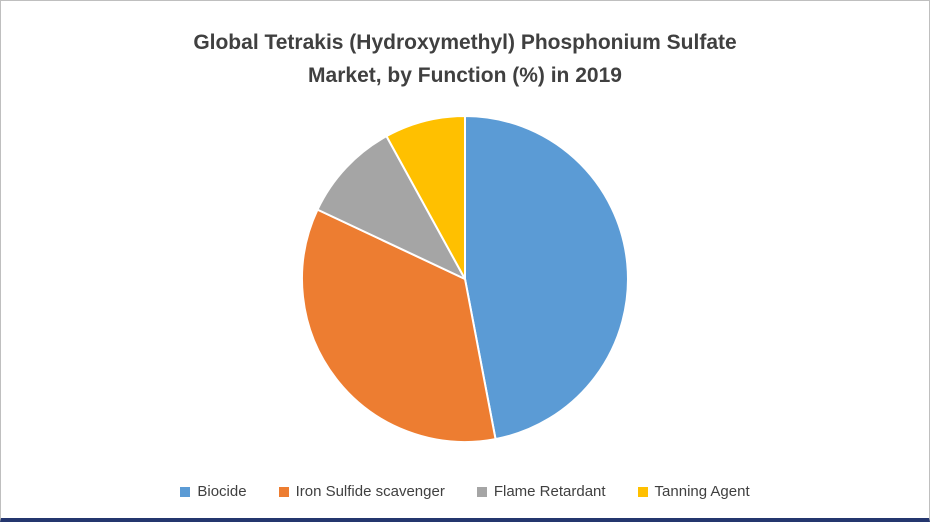 This screenshot has width=930, height=522. Describe the element at coordinates (549, 491) in the screenshot. I see `legend-label: Flame Retardant` at that location.